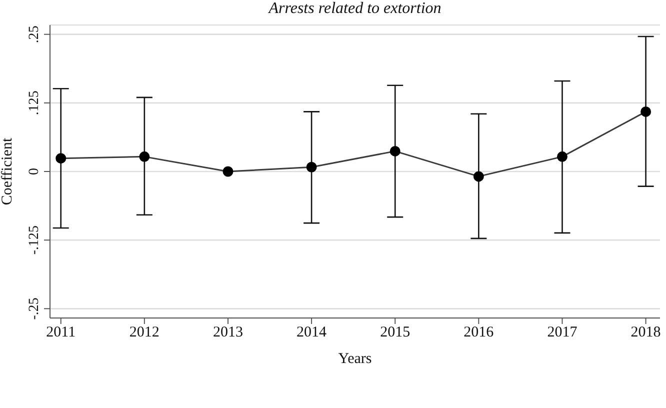  Describe the element at coordinates (34, 309) in the screenshot. I see `y-tick-label: -.25` at that location.